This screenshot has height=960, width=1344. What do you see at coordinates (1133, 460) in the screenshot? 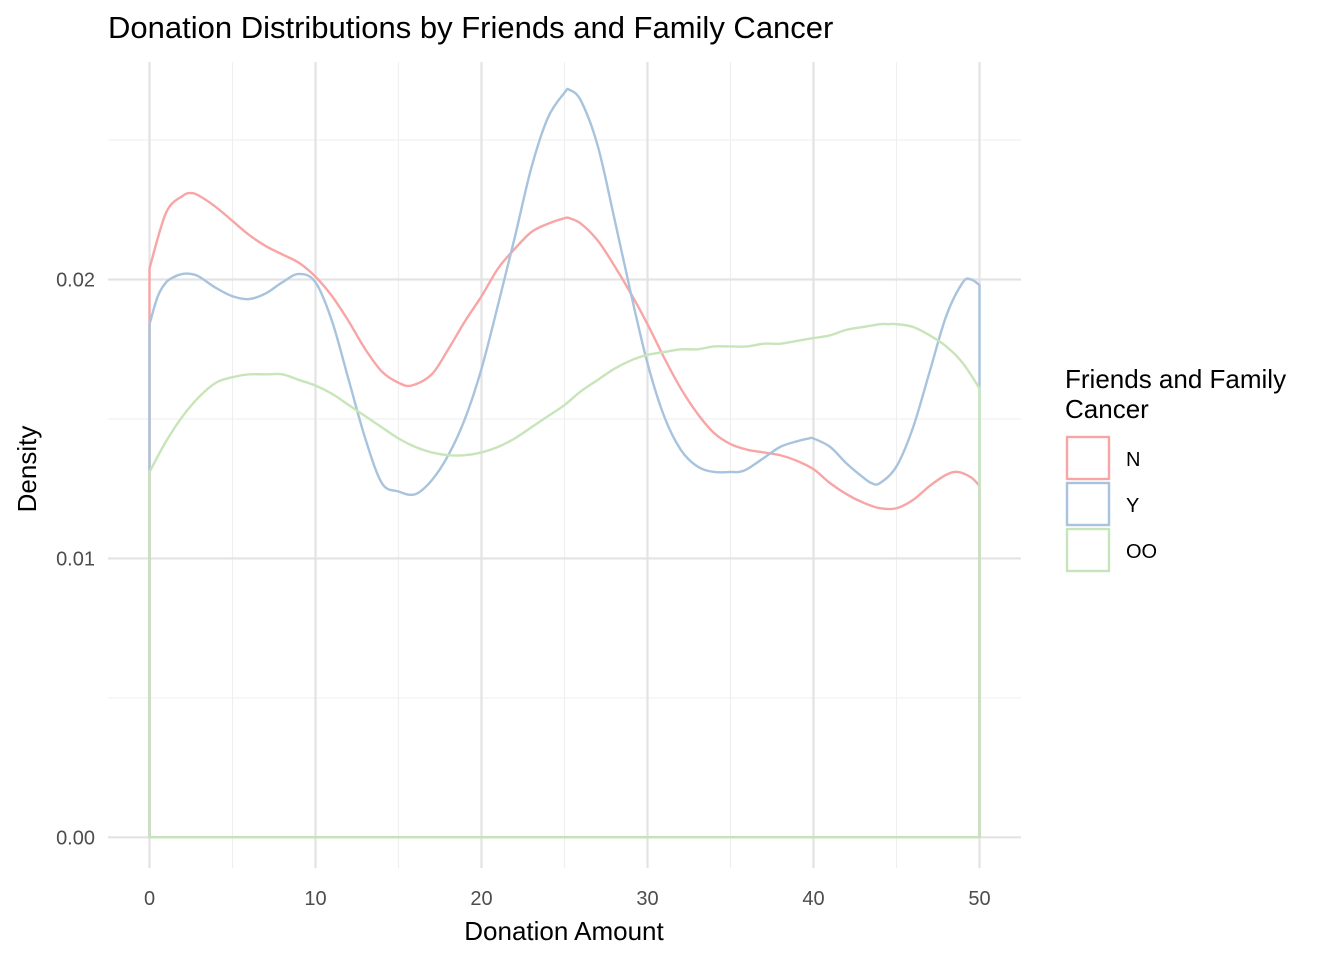
I see `legend-label-n: N` at bounding box center [1133, 460].